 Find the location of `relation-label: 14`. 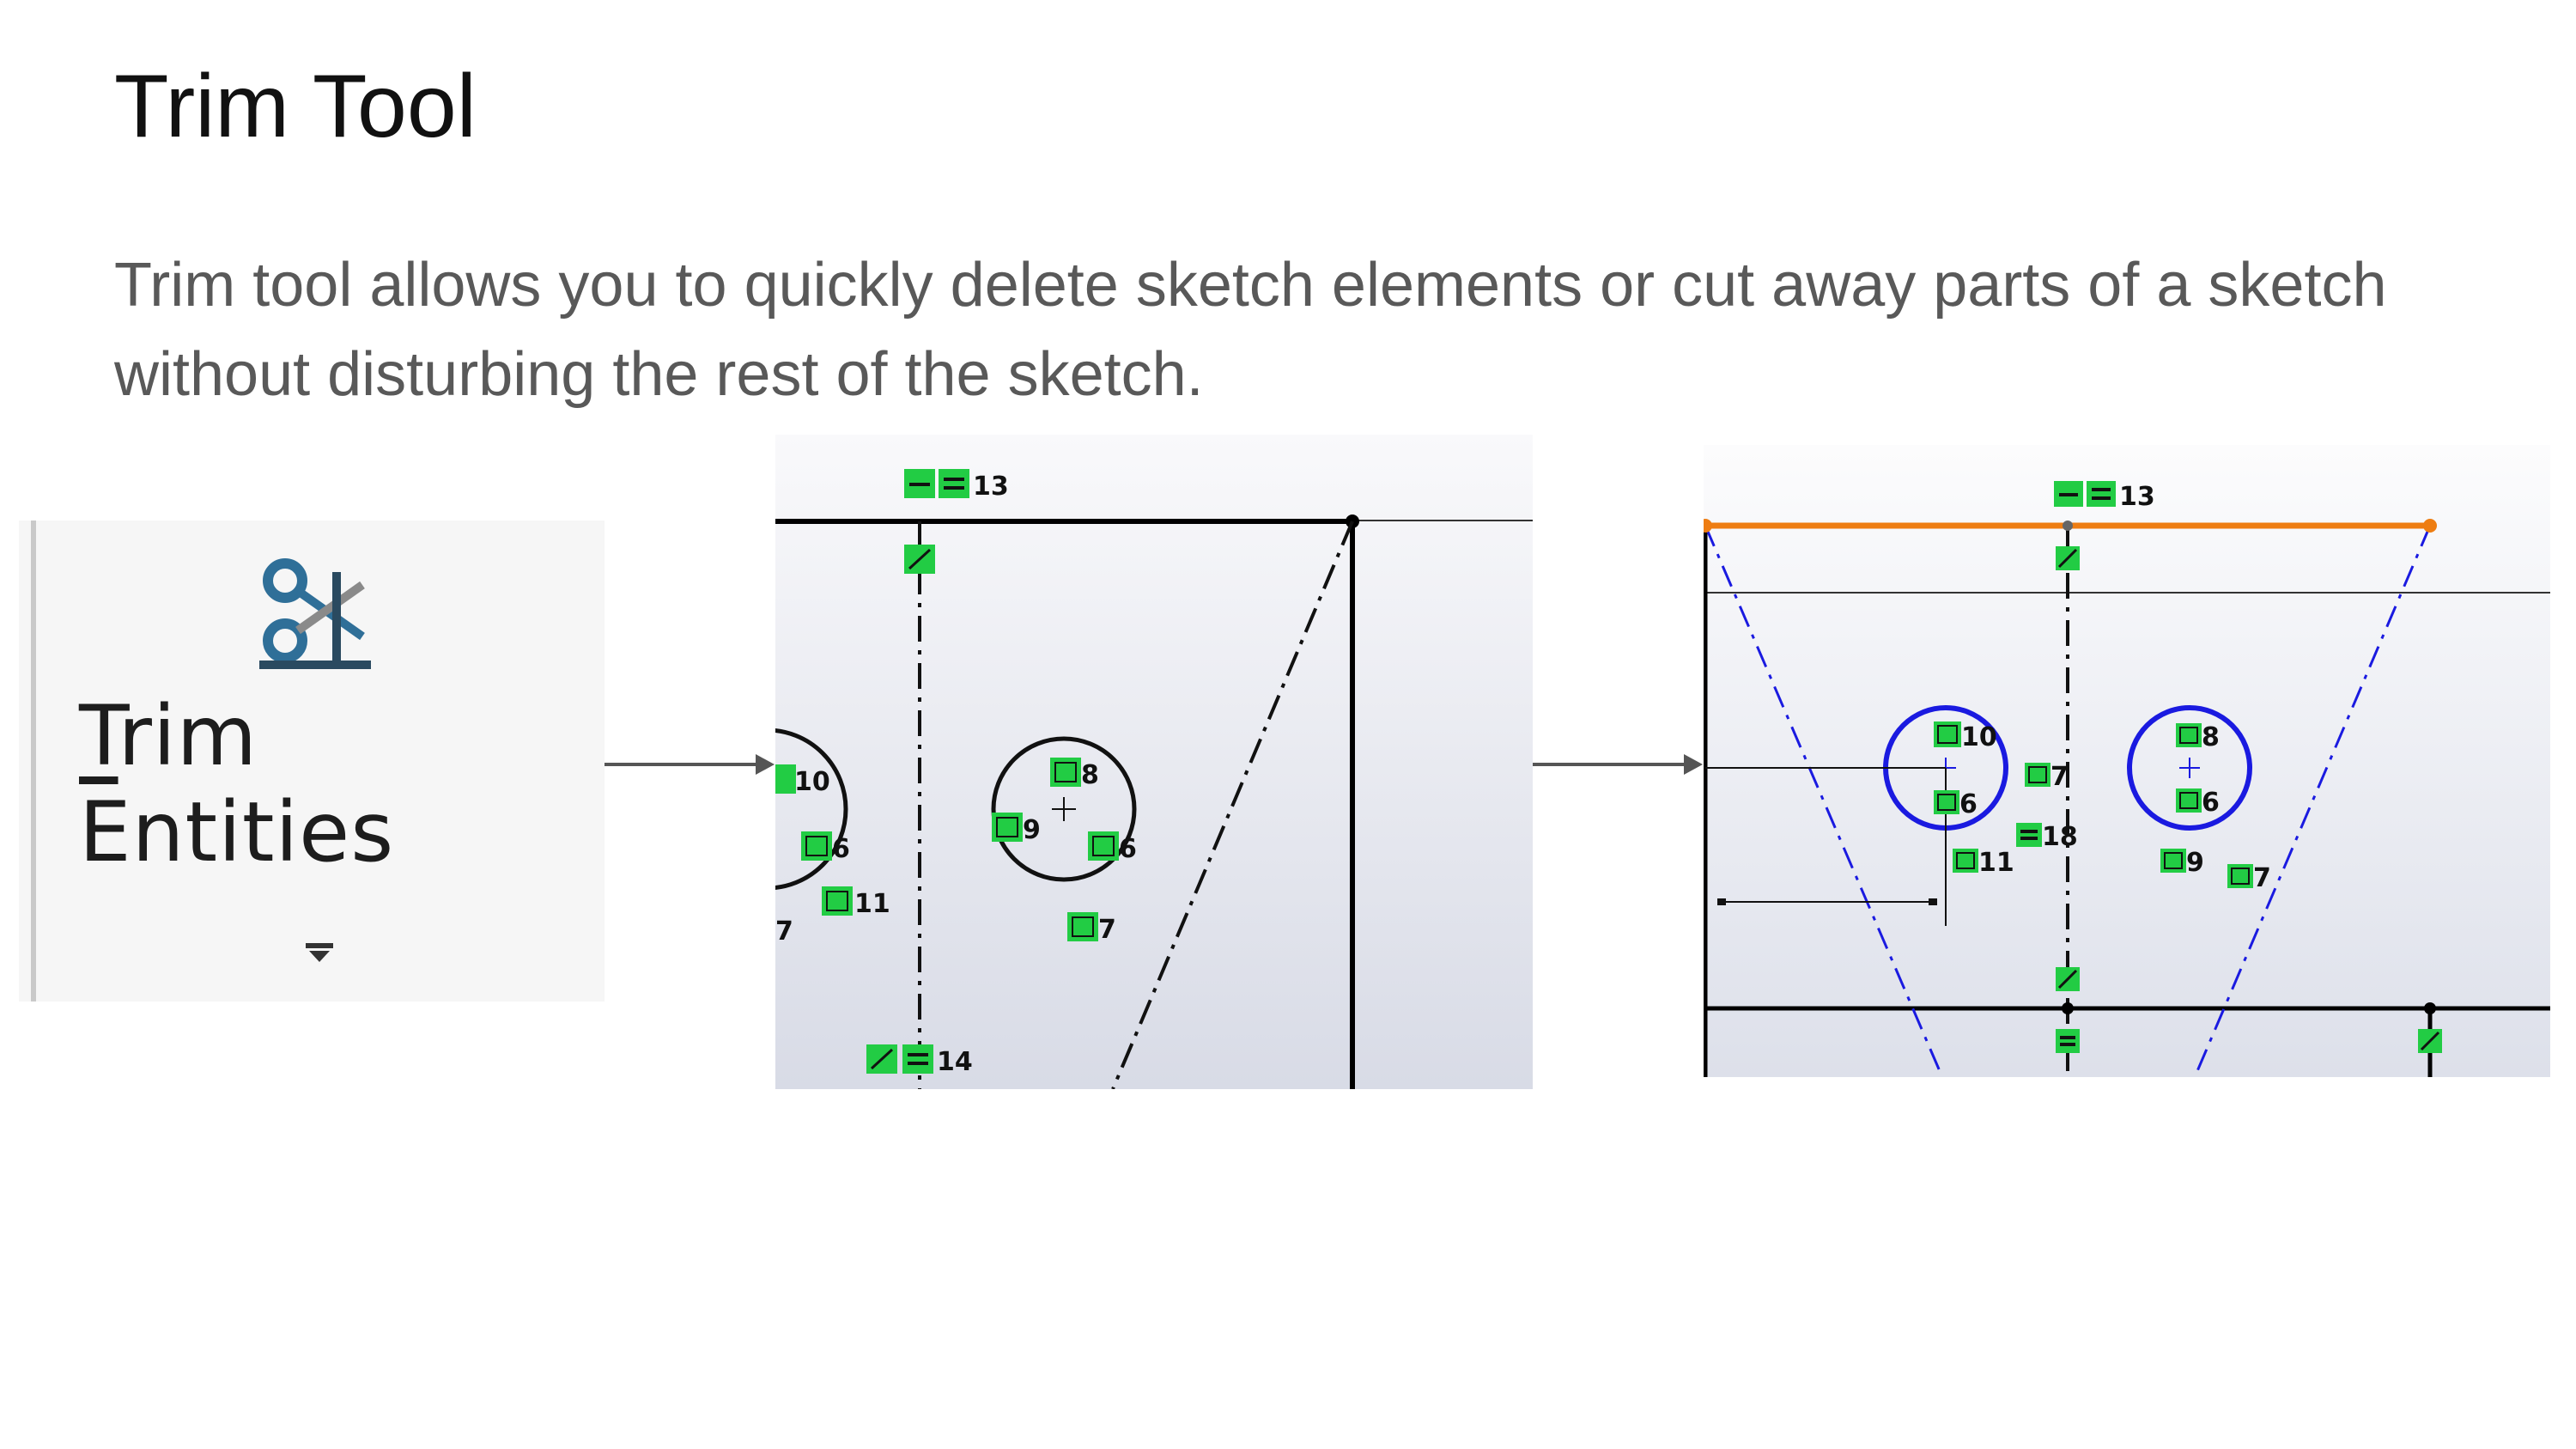

relation-label: 14 is located at coordinates (955, 1062).